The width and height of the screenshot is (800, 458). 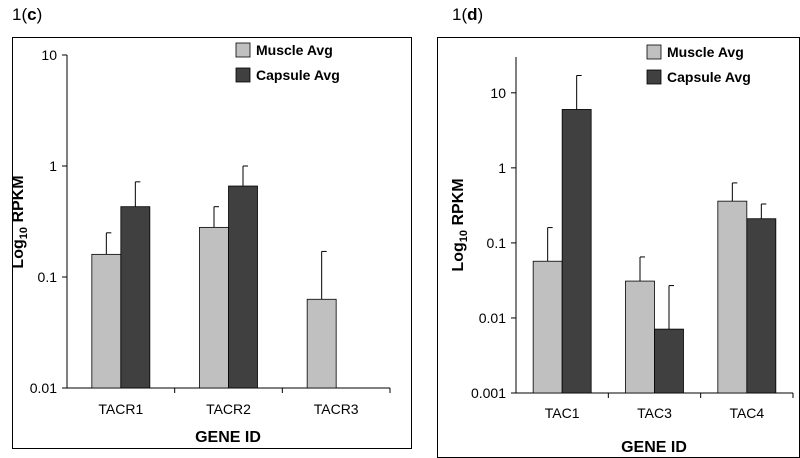 I want to click on category-label: TACR1, so click(x=120, y=409).